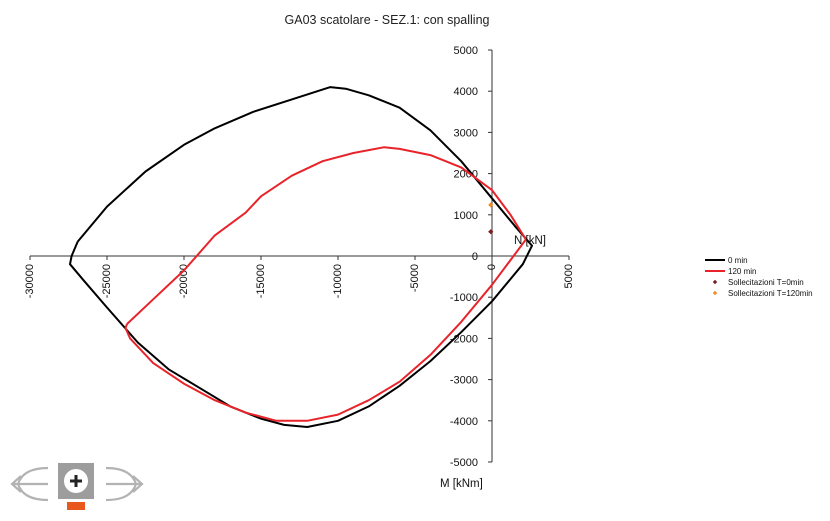 Image resolution: width=830 pixels, height=521 pixels. What do you see at coordinates (770, 293) in the screenshot?
I see `legend-label: Sollecitazioni T=120min` at bounding box center [770, 293].